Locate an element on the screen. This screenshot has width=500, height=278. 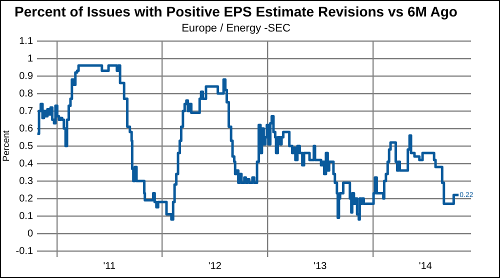
y-tick-label: 0.8 is located at coordinates (26, 94).